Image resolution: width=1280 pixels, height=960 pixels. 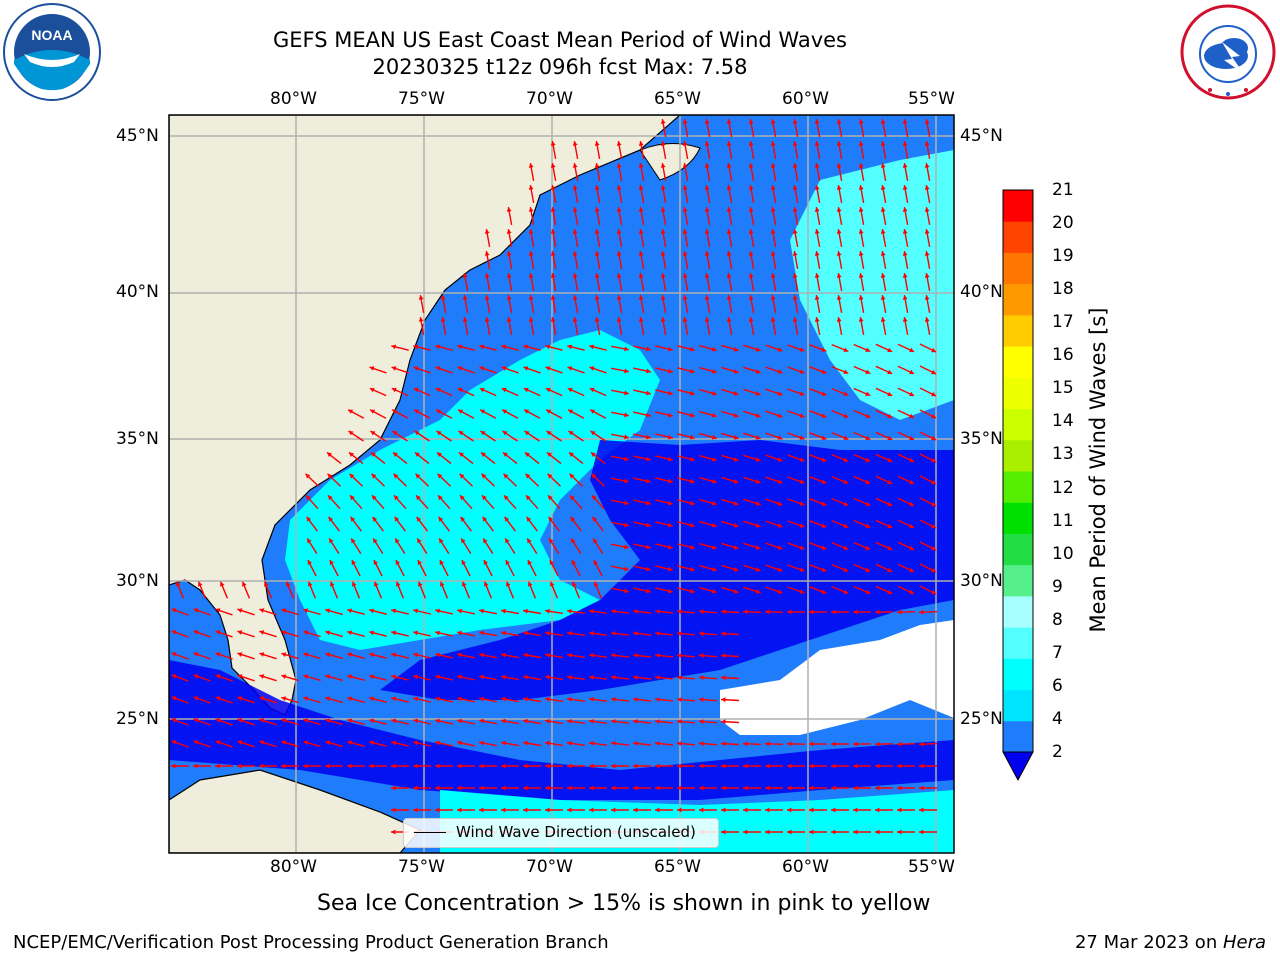 What do you see at coordinates (1063, 454) in the screenshot?
I see `colorbar-tick-label: 13` at bounding box center [1063, 454].